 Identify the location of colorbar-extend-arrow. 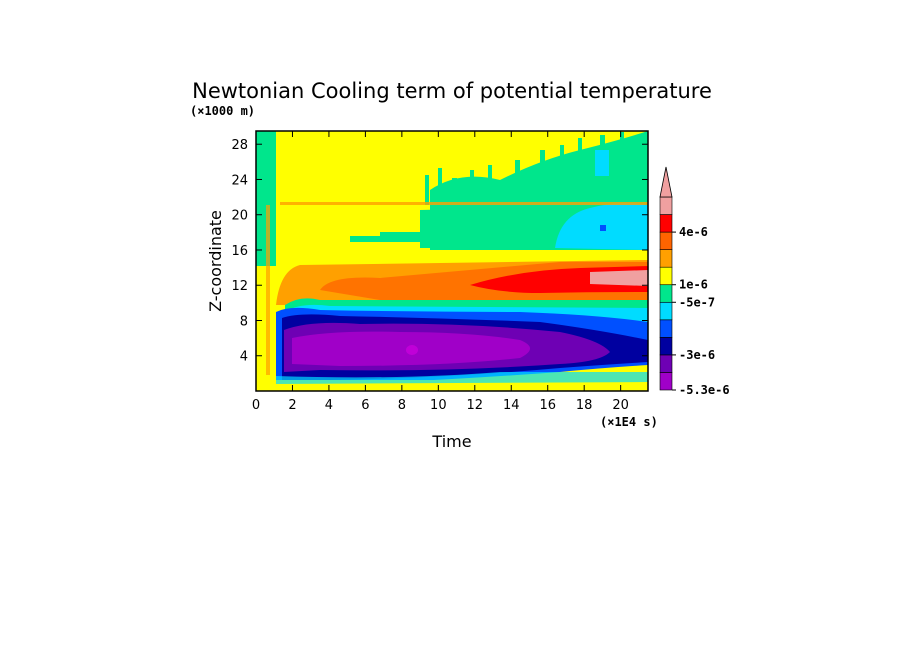
(666, 182).